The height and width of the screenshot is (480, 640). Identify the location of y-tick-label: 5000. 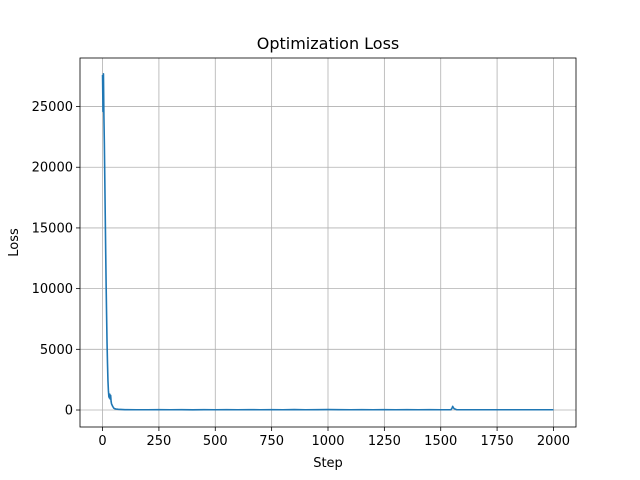
(56, 350).